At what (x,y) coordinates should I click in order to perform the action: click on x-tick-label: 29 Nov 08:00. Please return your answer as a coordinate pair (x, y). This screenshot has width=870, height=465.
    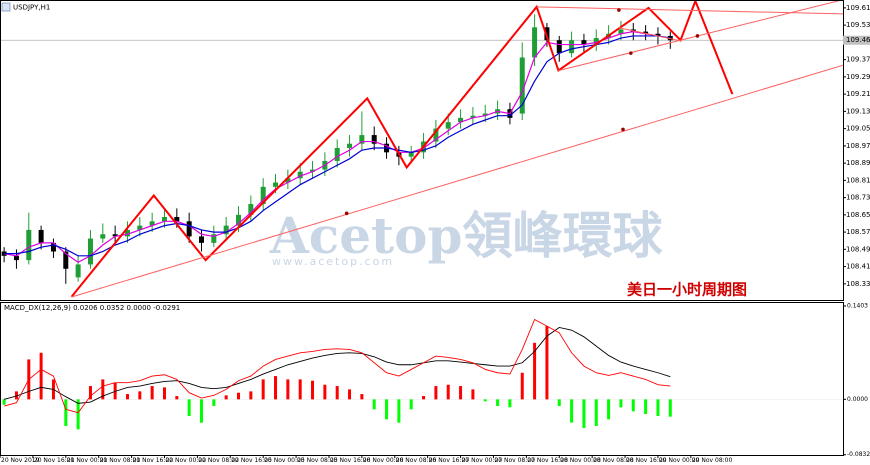
    Looking at the image, I should click on (712, 460).